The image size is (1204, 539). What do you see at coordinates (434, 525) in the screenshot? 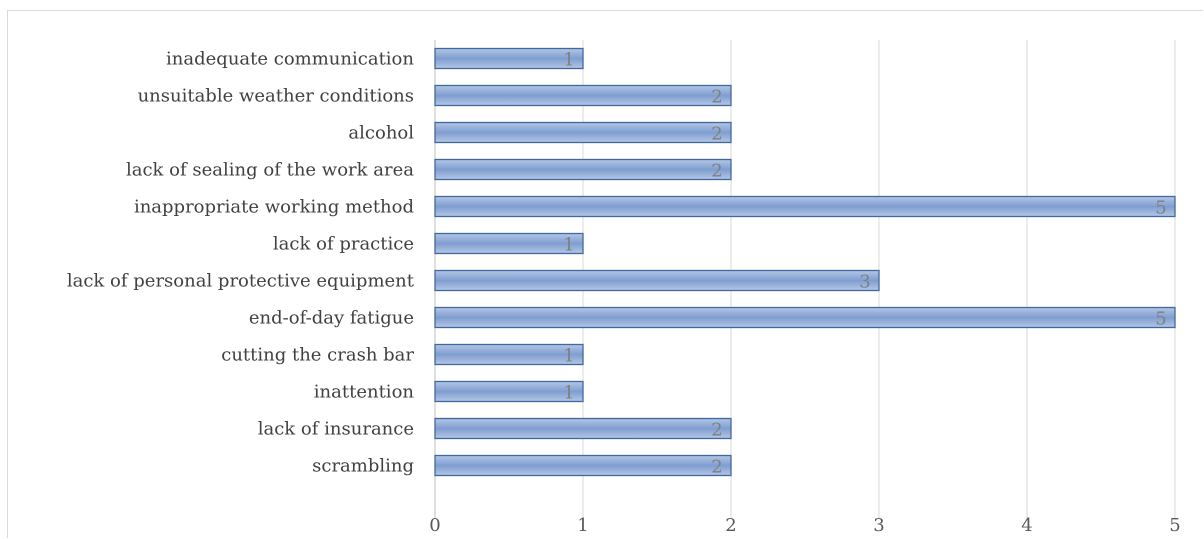
I see `x-tick-label: 0` at bounding box center [434, 525].